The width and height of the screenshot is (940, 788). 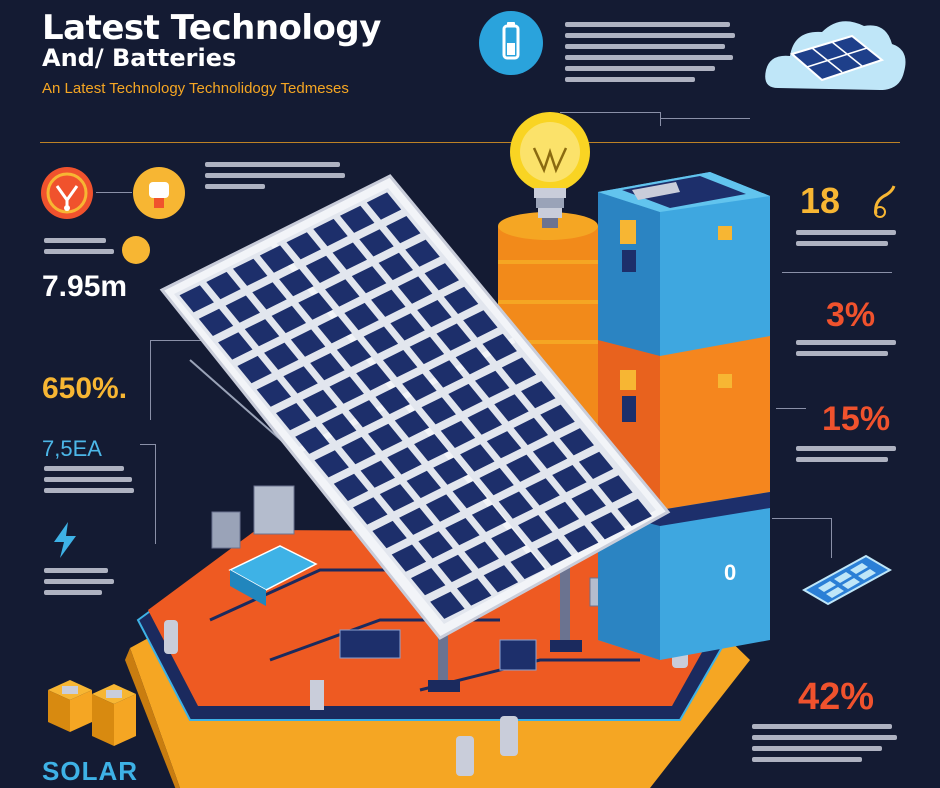 What do you see at coordinates (835, 54) in the screenshot?
I see `cloud-solar-icon` at bounding box center [835, 54].